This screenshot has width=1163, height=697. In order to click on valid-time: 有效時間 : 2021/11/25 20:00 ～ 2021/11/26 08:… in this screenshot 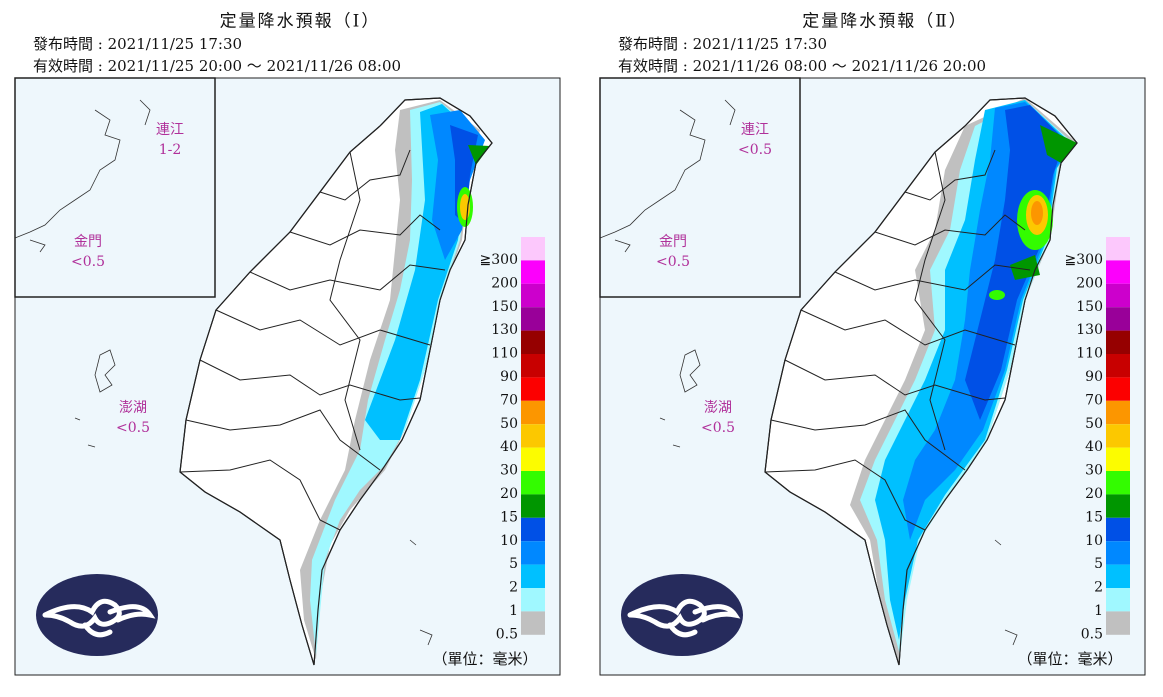, I will do `click(217, 66)`.